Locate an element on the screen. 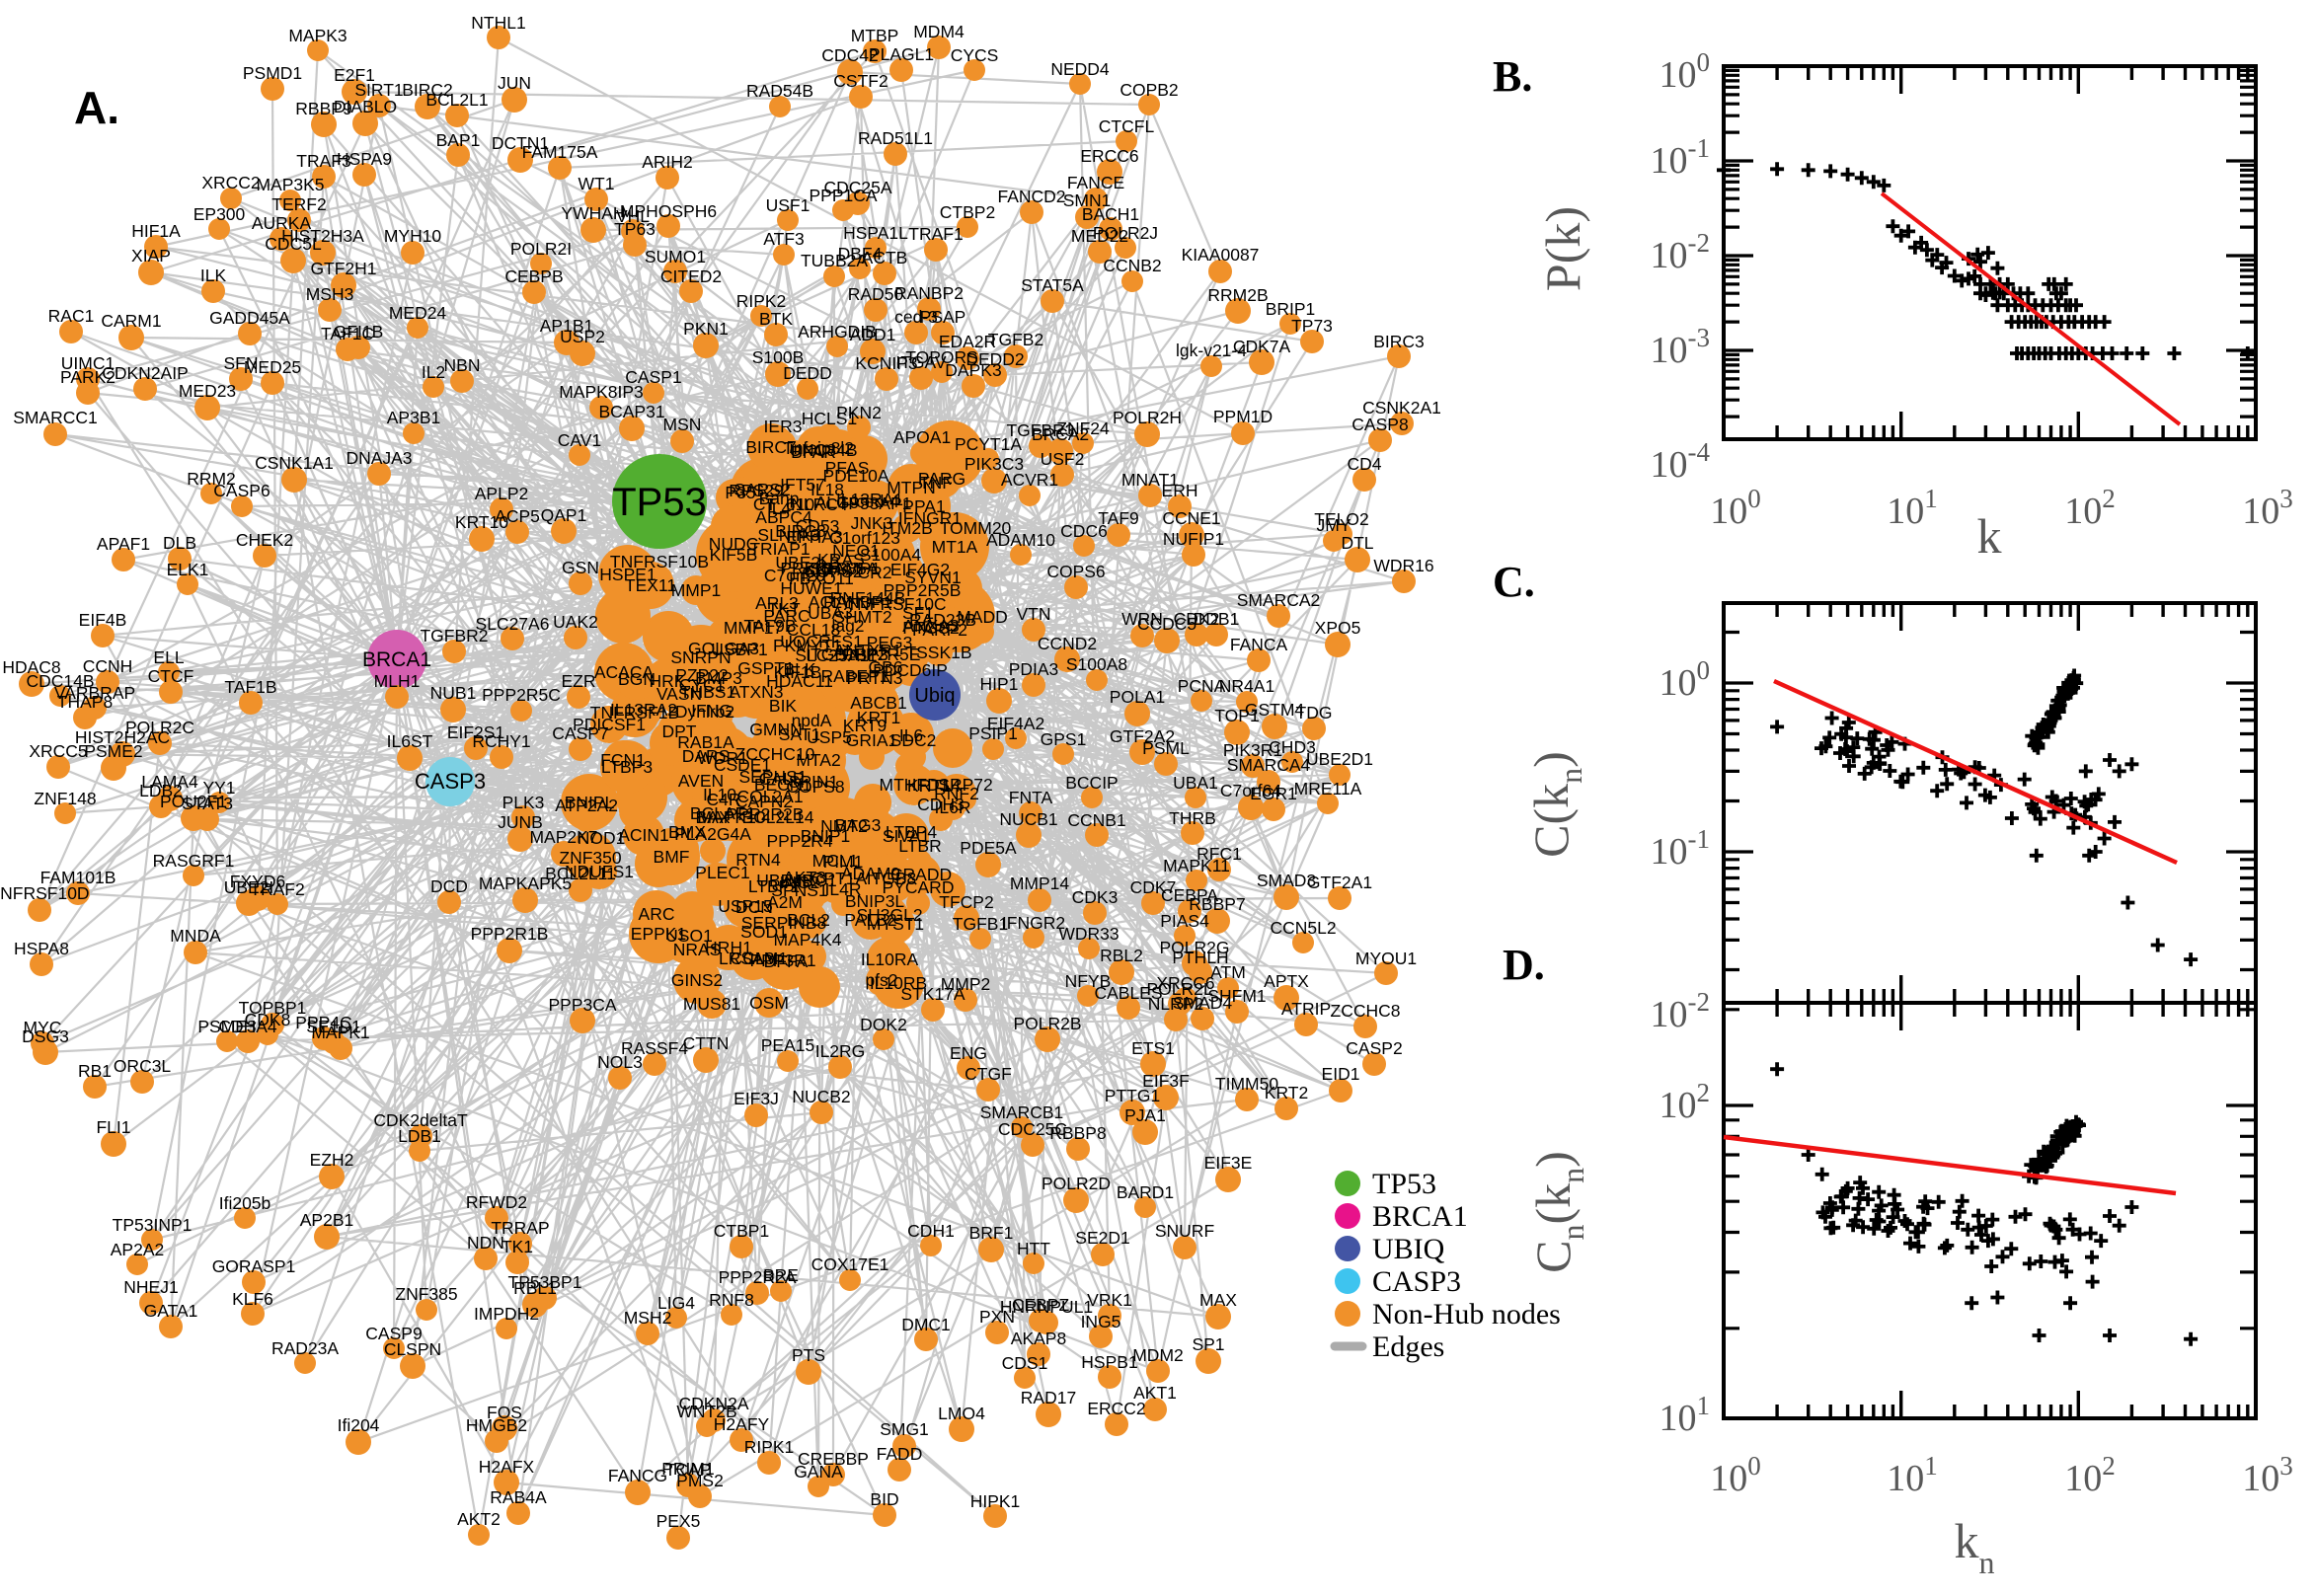 This screenshot has width=2316, height=1596. svg-text: TRAF1 is located at coordinates (936, 234).